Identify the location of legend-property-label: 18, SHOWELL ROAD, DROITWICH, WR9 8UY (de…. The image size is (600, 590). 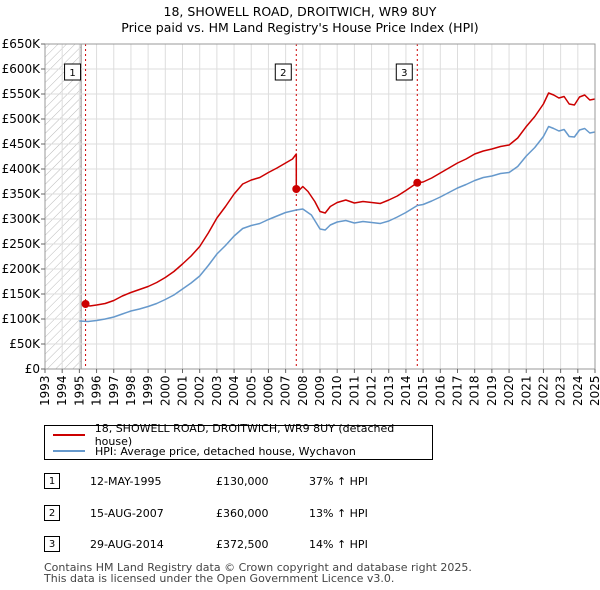
(244, 435).